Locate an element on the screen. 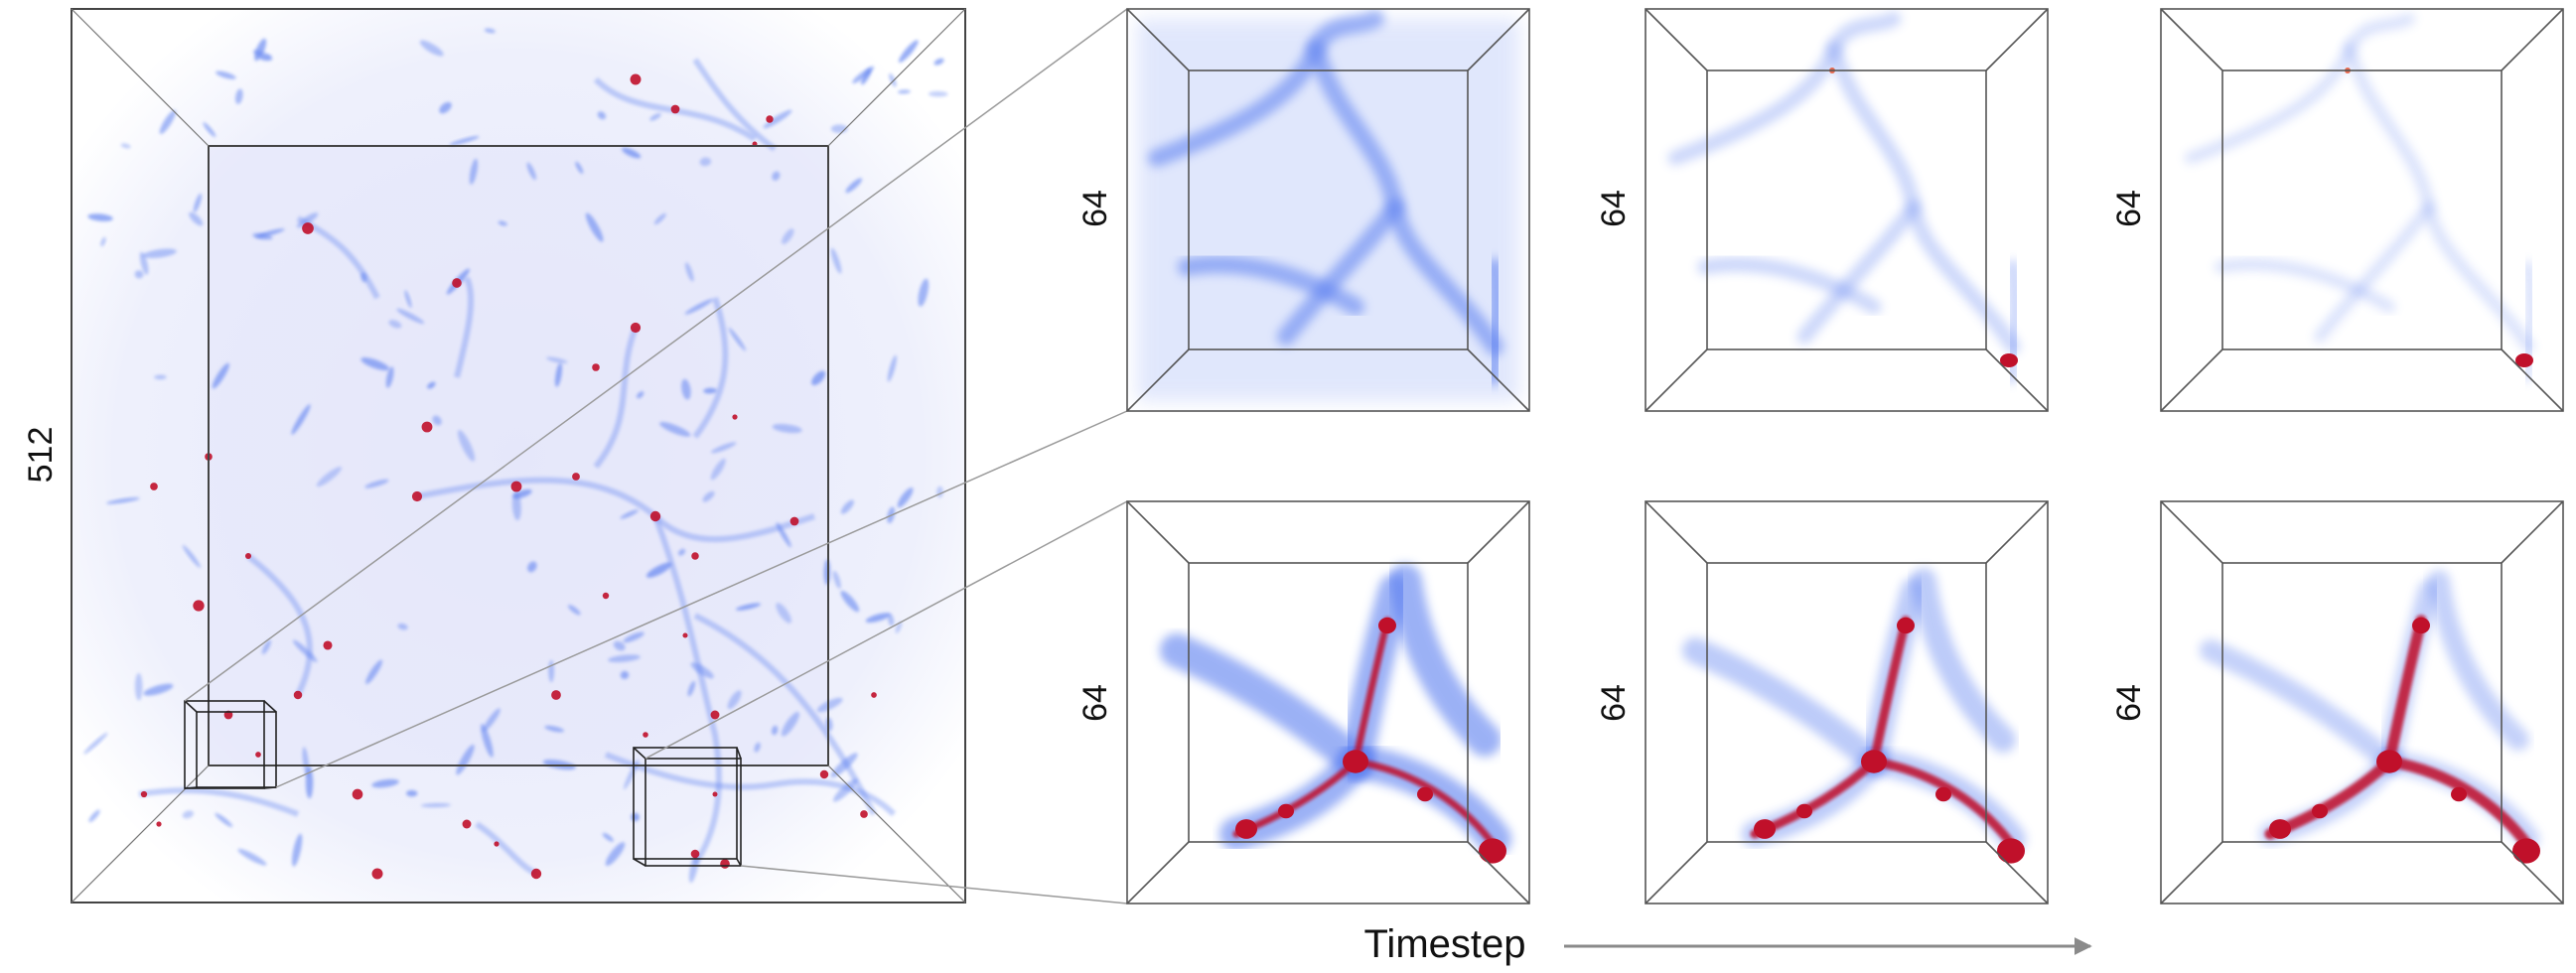 Image resolution: width=2576 pixels, height=973 pixels. zoom-panel-r1c3 is located at coordinates (2362, 210).